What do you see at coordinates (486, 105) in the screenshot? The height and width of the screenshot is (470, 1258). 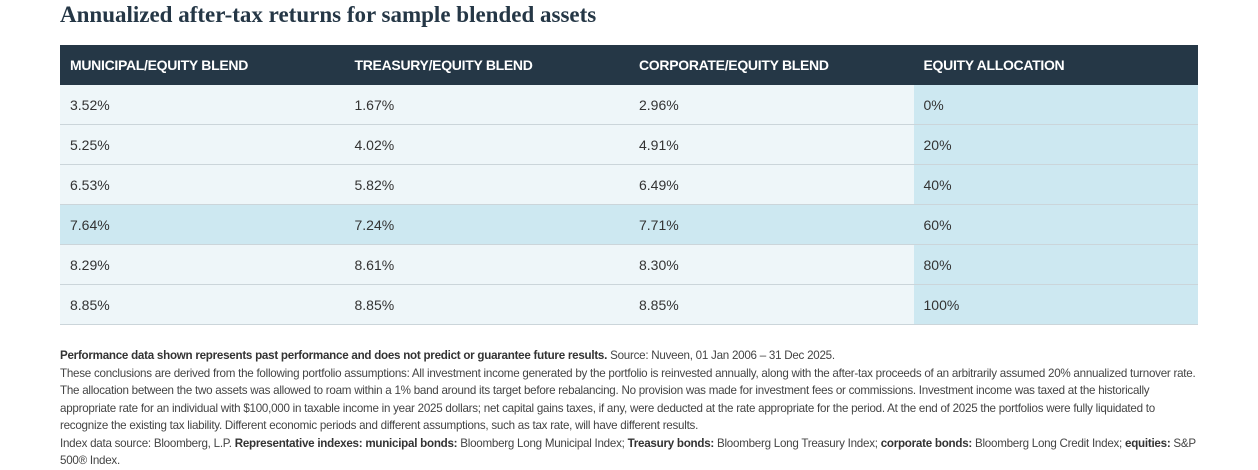 I see `table-cell: 1.67%` at bounding box center [486, 105].